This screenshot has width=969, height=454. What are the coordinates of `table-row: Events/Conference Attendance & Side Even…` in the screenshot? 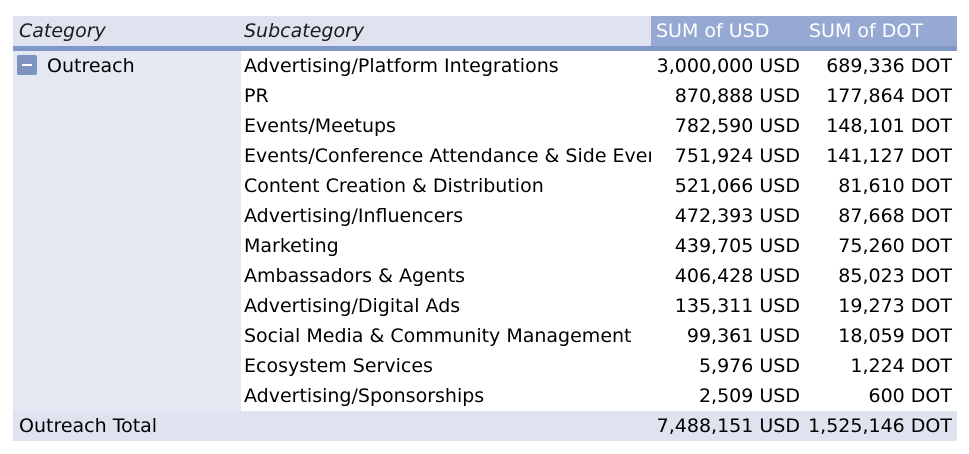 It's located at (485, 156).